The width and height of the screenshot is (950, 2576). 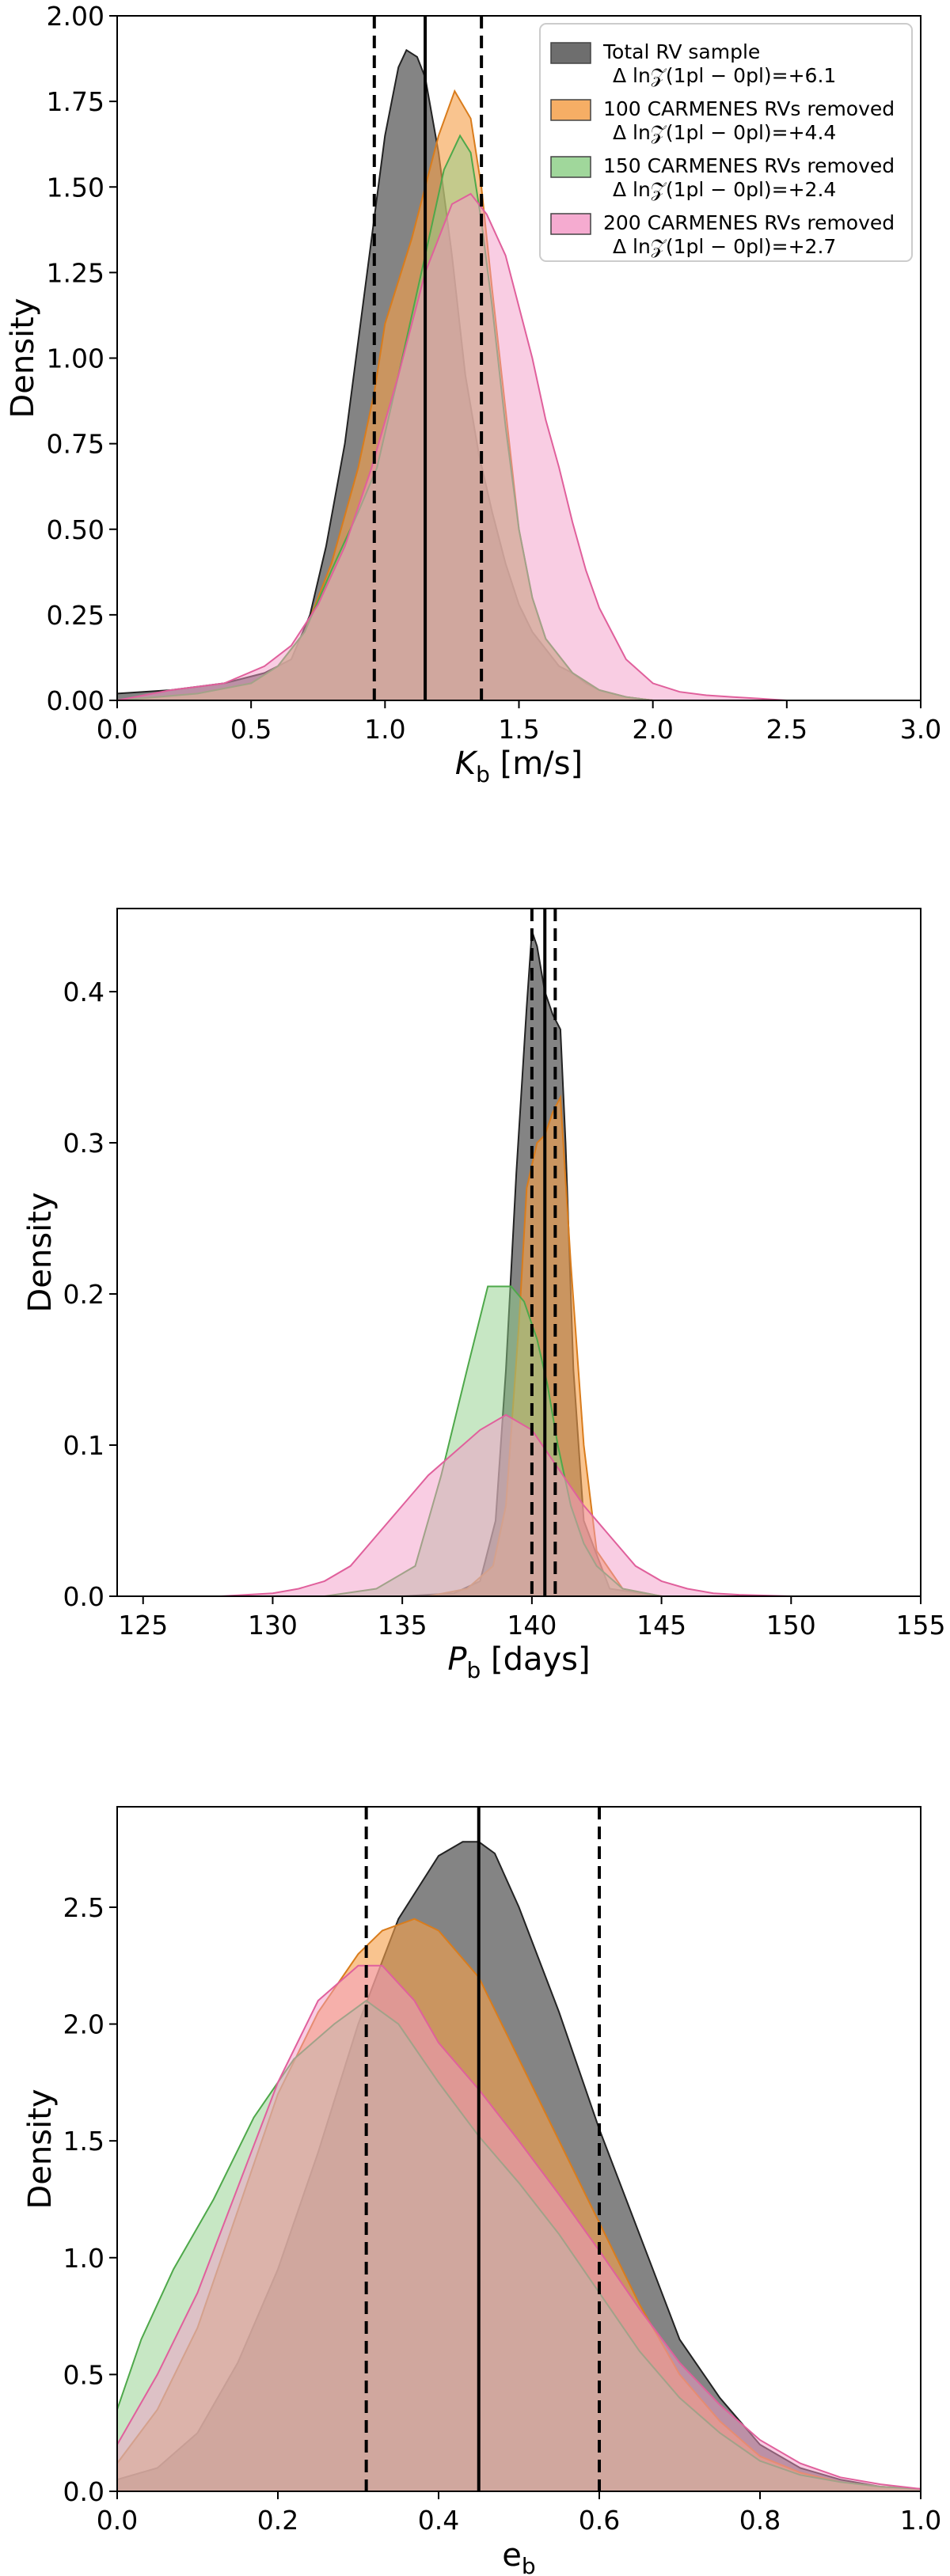 What do you see at coordinates (75, 444) in the screenshot?
I see `y-tick-label: 0.75` at bounding box center [75, 444].